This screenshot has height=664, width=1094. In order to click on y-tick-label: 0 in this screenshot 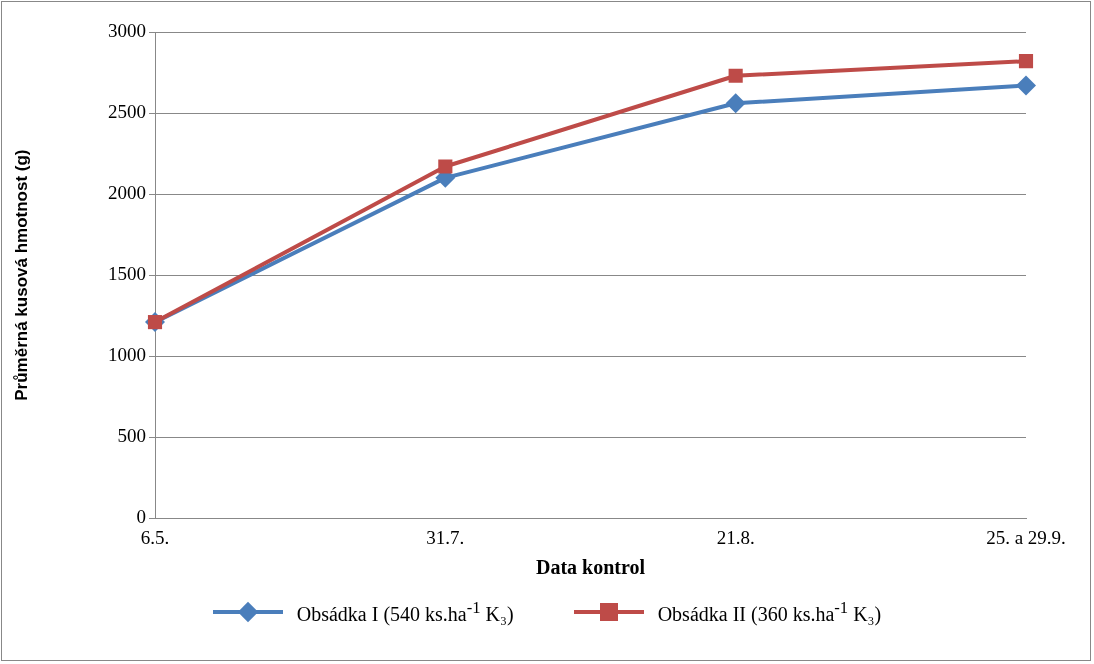, I will do `click(141, 517)`.